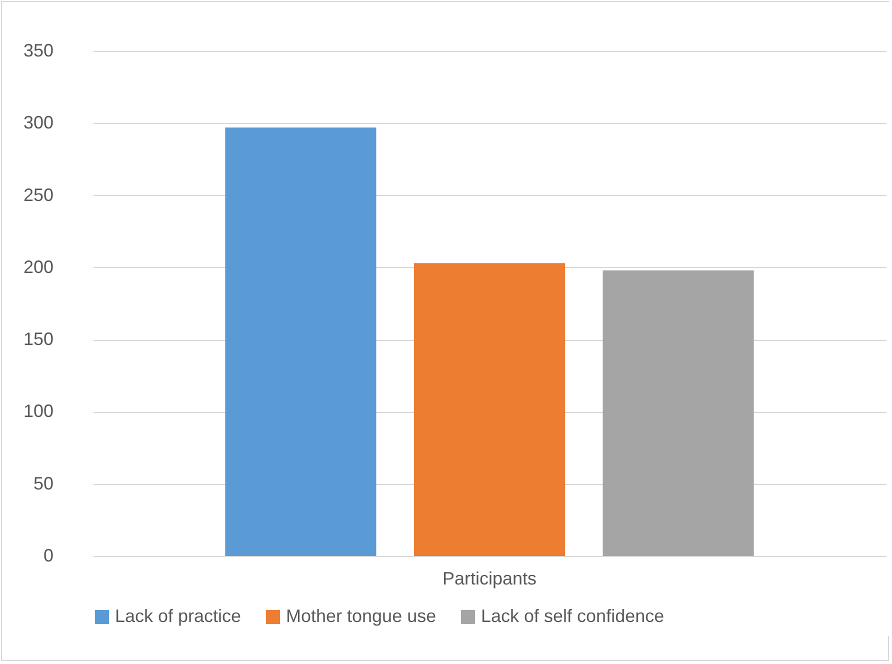  I want to click on y-tick-label: 50, so click(43, 483).